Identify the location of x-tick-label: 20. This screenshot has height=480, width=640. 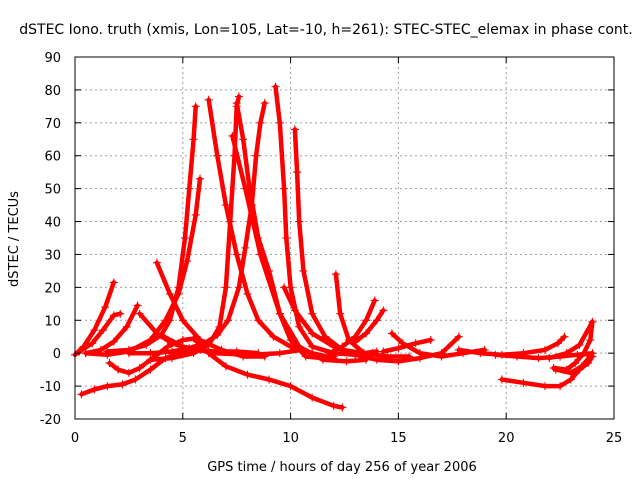
(506, 438).